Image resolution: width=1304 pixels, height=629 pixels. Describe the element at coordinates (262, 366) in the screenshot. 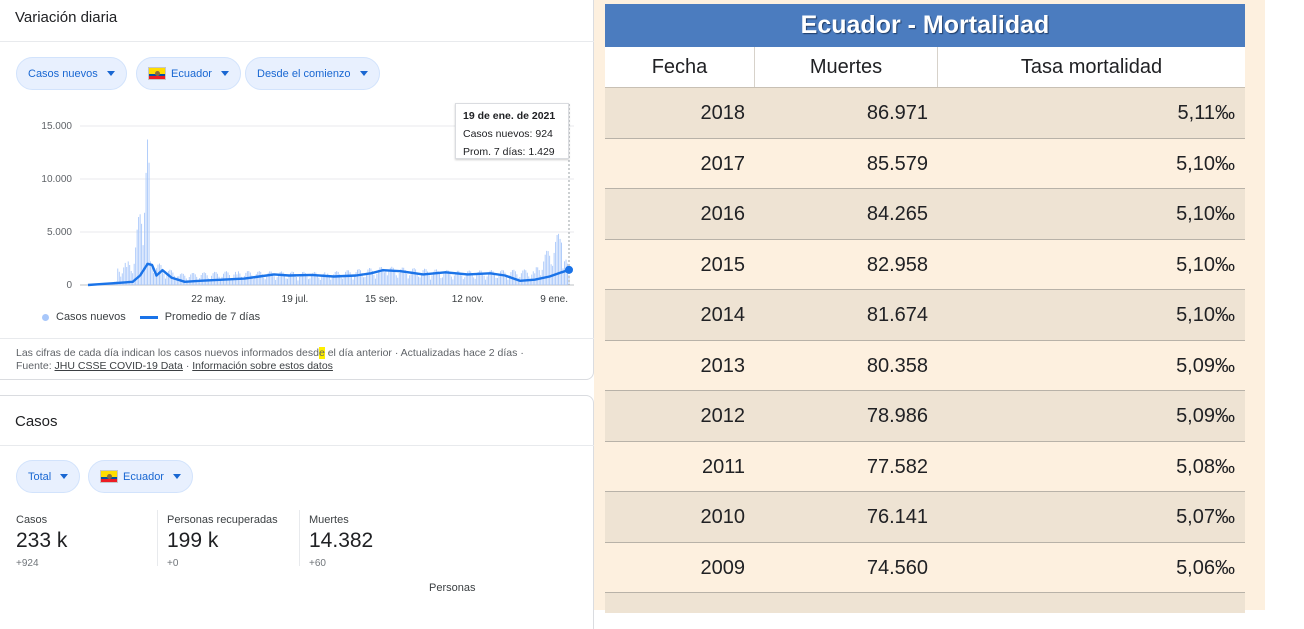

I see `info-link: Información sobre estos datos` at that location.